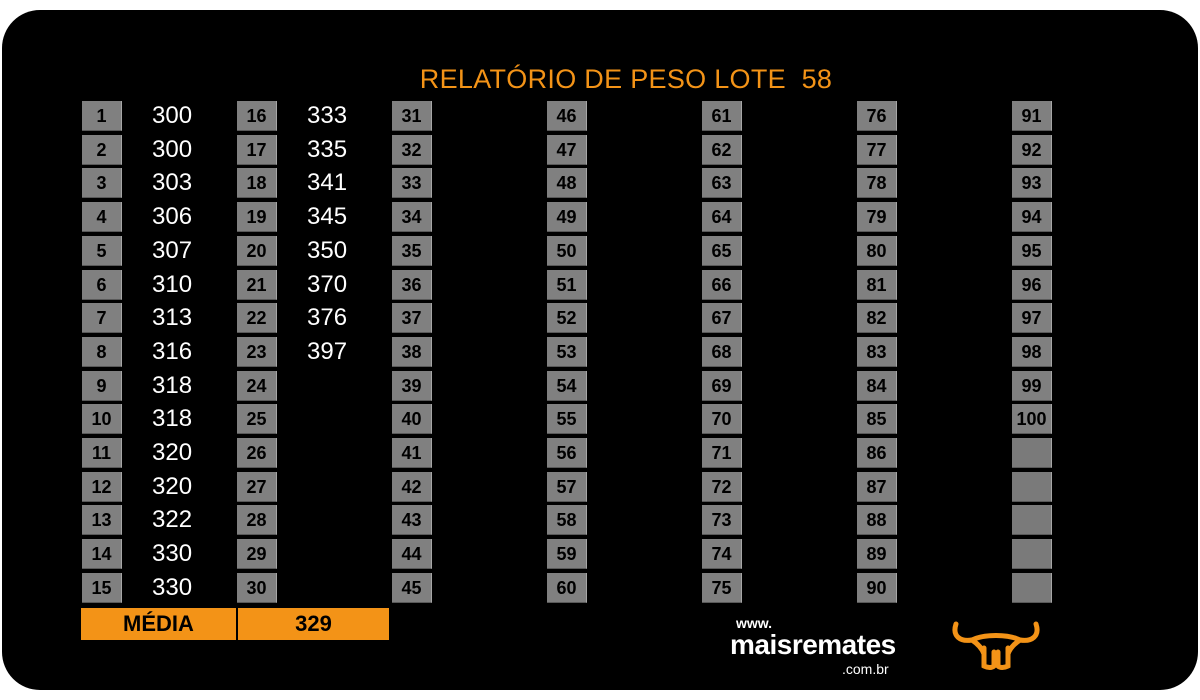 Image resolution: width=1200 pixels, height=700 pixels. Describe the element at coordinates (877, 217) in the screenshot. I see `animal-number: 79` at that location.